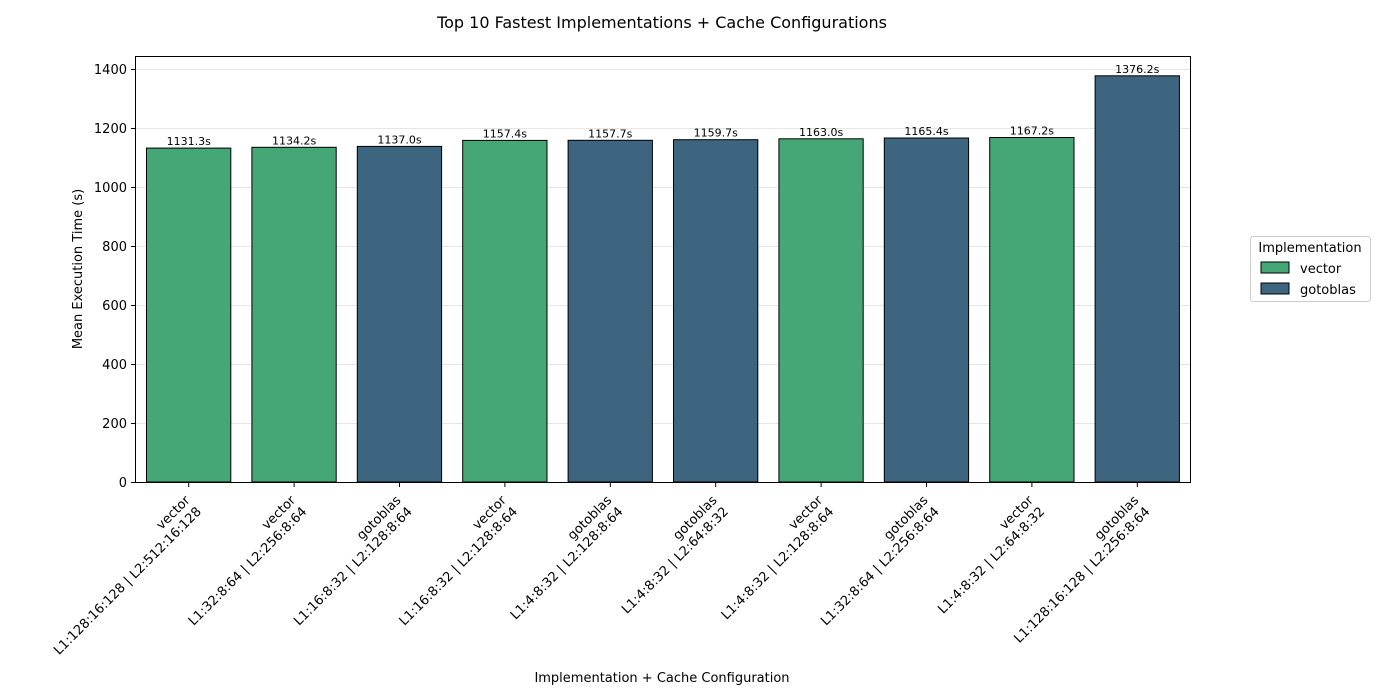 This screenshot has width=1400, height=700. What do you see at coordinates (661, 678) in the screenshot?
I see `x-axis-label: Implementation + Cache Configuration` at bounding box center [661, 678].